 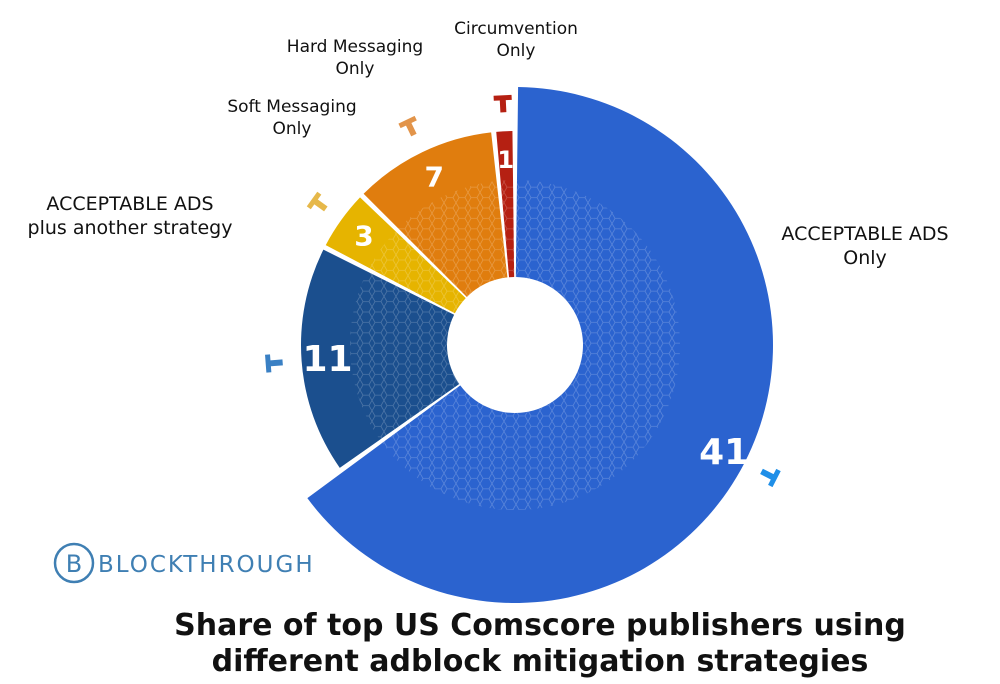 I want to click on callout-acceptable-ads-only-line-1: ACCEPTABLE ADS, so click(x=864, y=234).